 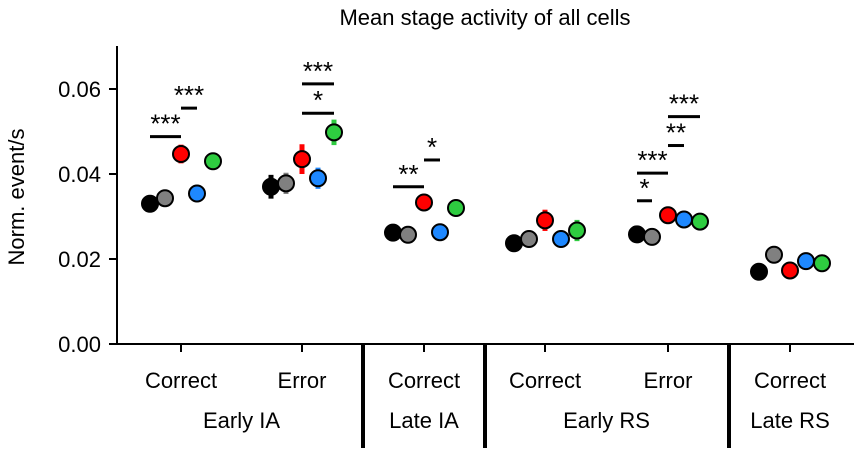 What do you see at coordinates (790, 420) in the screenshot?
I see `group-label: Late RS` at bounding box center [790, 420].